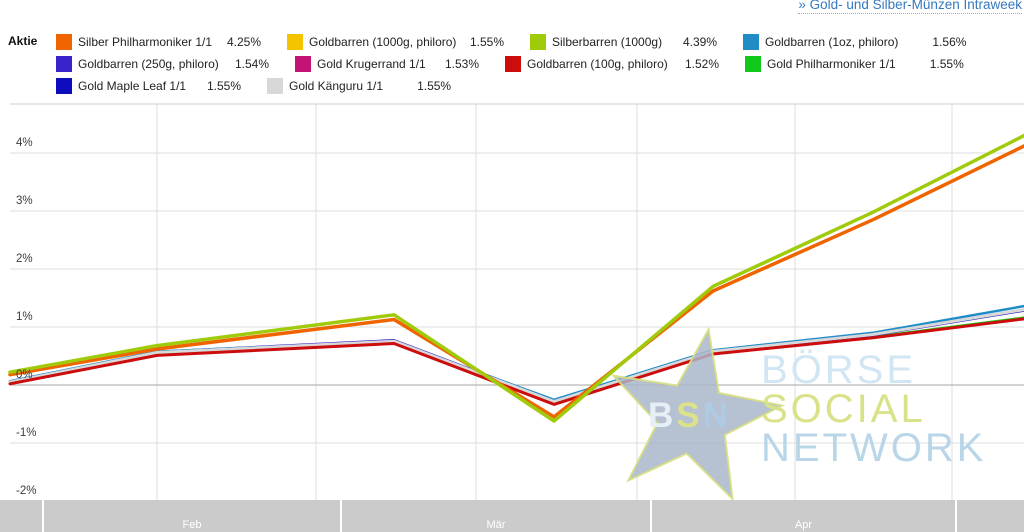  I want to click on legend-item-name: Gold Philharmoniker 1/1, so click(831, 64).